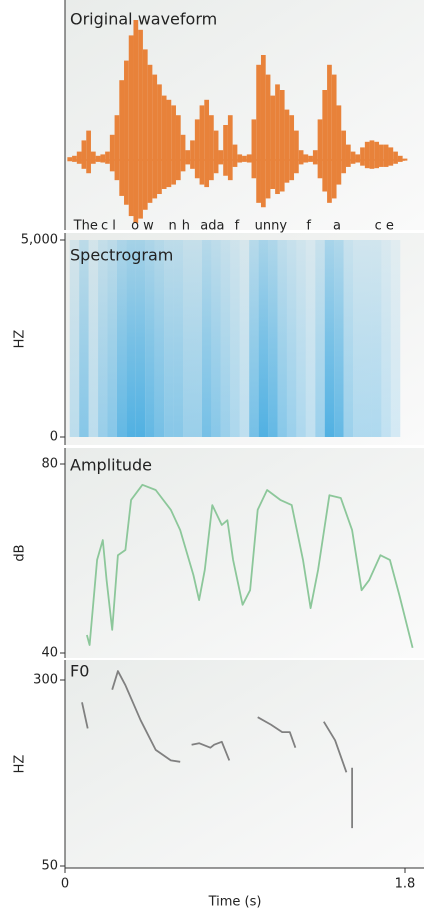 The height and width of the screenshot is (913, 424). What do you see at coordinates (235, 902) in the screenshot?
I see `x-axis-label: Time (s)` at bounding box center [235, 902].